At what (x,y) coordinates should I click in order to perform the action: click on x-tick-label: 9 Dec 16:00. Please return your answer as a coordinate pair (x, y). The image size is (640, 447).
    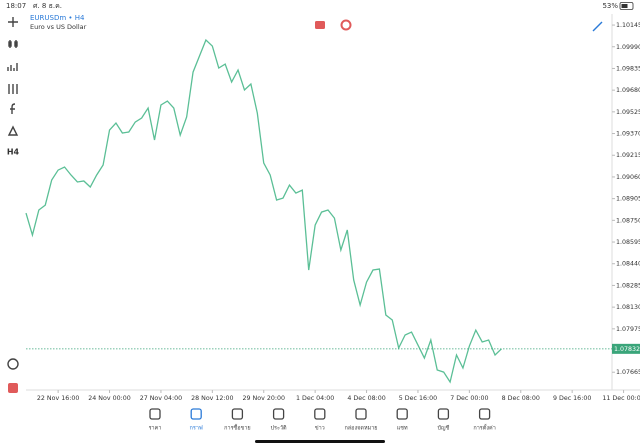
    Looking at the image, I should click on (572, 398).